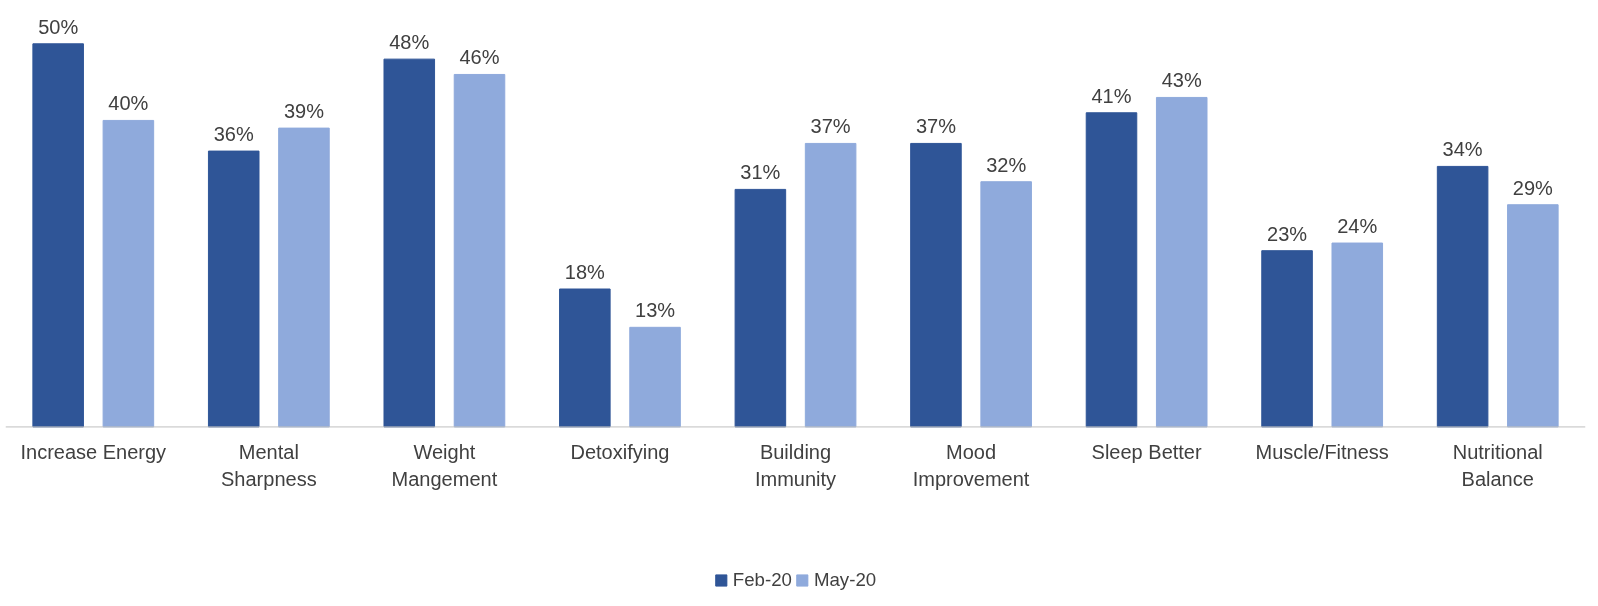 The width and height of the screenshot is (1598, 606). I want to click on legend-label: May-20, so click(845, 580).